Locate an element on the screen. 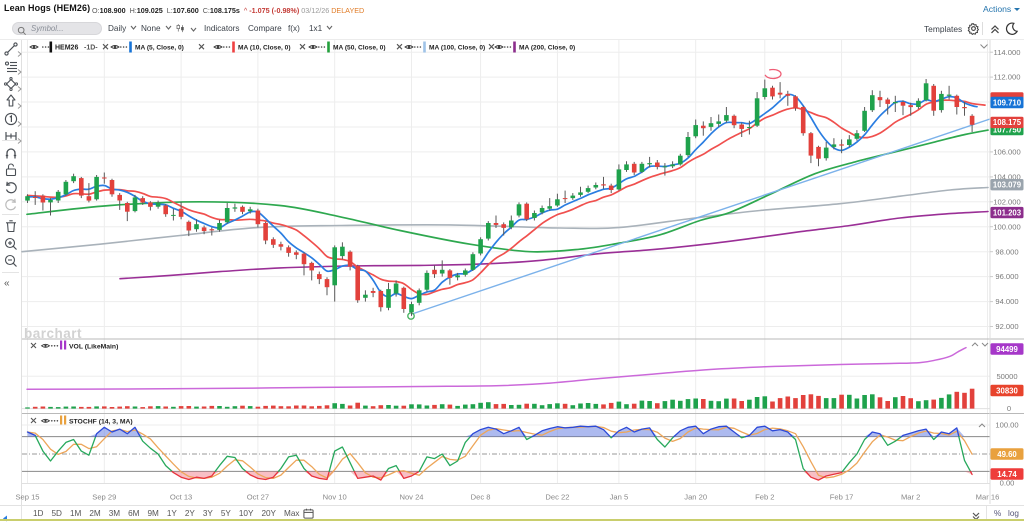  svg-text: 94.000 is located at coordinates (1006, 301).